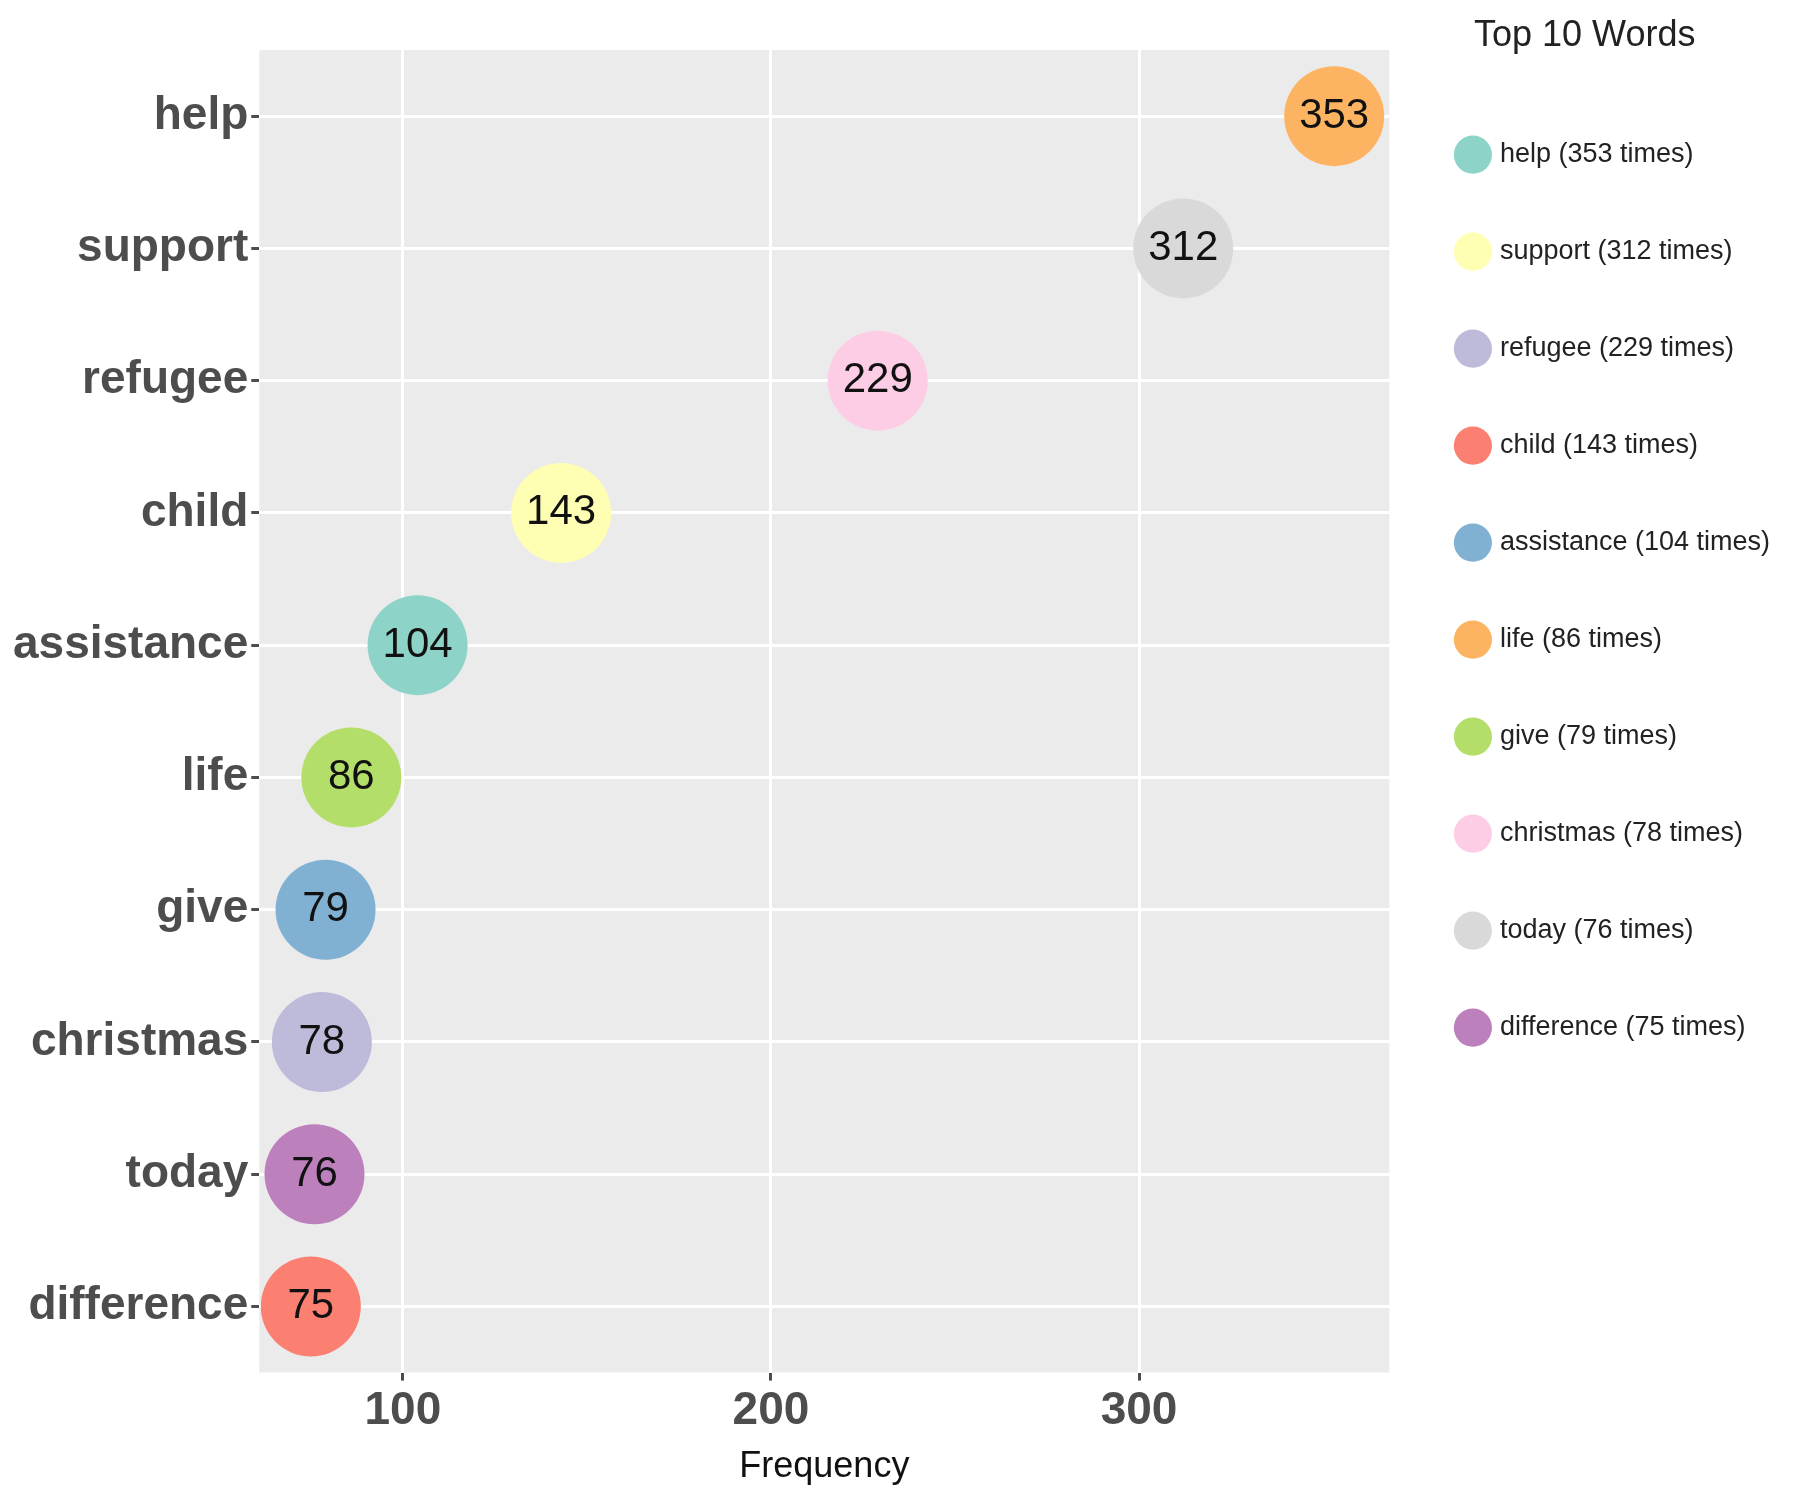 The image size is (1803, 1501). Describe the element at coordinates (1617, 347) in the screenshot. I see `legend-label: refugee (229 times)` at that location.